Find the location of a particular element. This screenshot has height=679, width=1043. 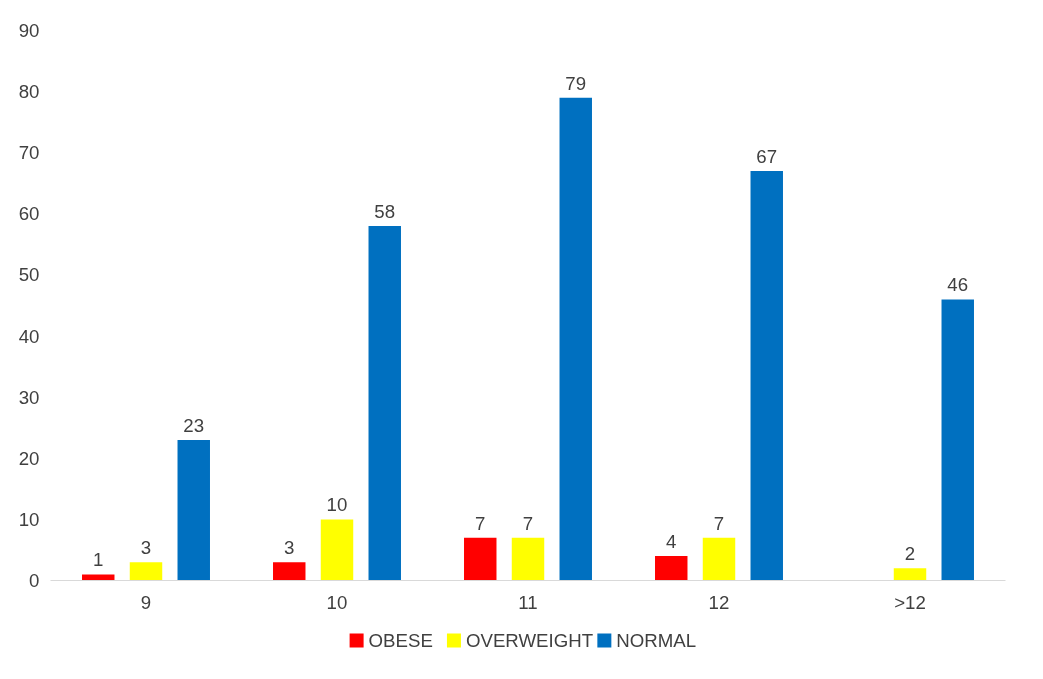

y-tick-label: 40 is located at coordinates (29, 336).